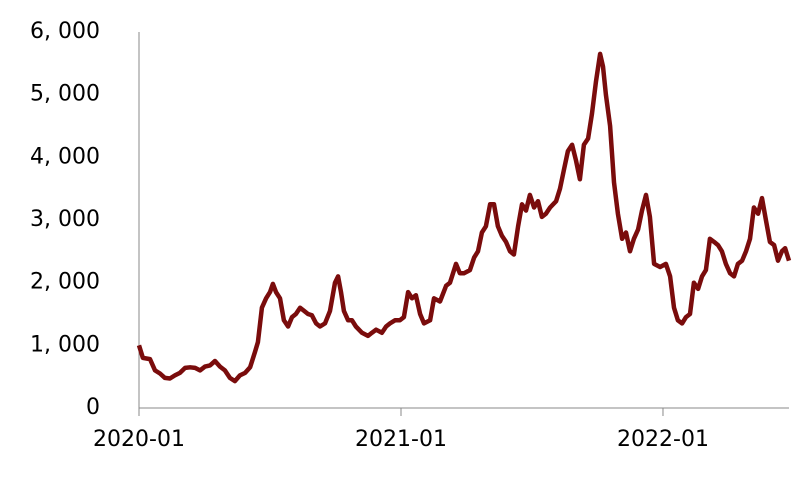 This screenshot has width=809, height=490. Describe the element at coordinates (93, 407) in the screenshot. I see `y-tick-label: 0` at that location.